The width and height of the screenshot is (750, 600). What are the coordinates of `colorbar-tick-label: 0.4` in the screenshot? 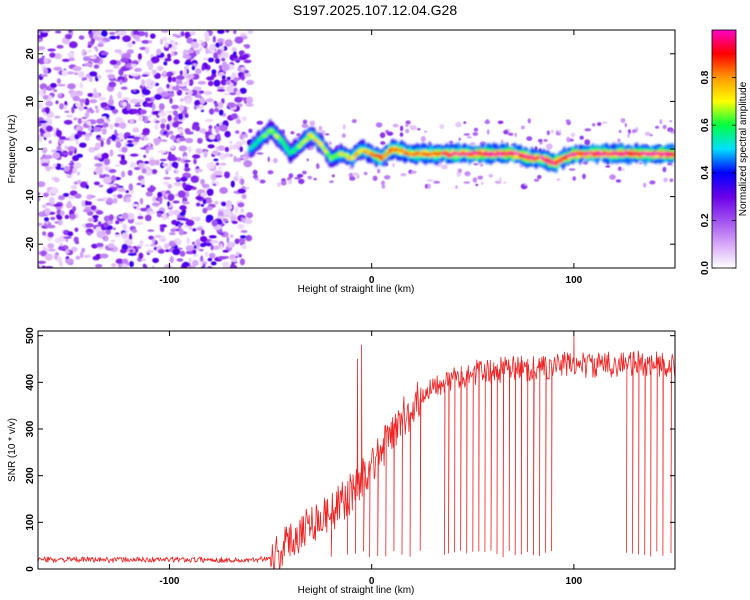 It's located at (705, 172).